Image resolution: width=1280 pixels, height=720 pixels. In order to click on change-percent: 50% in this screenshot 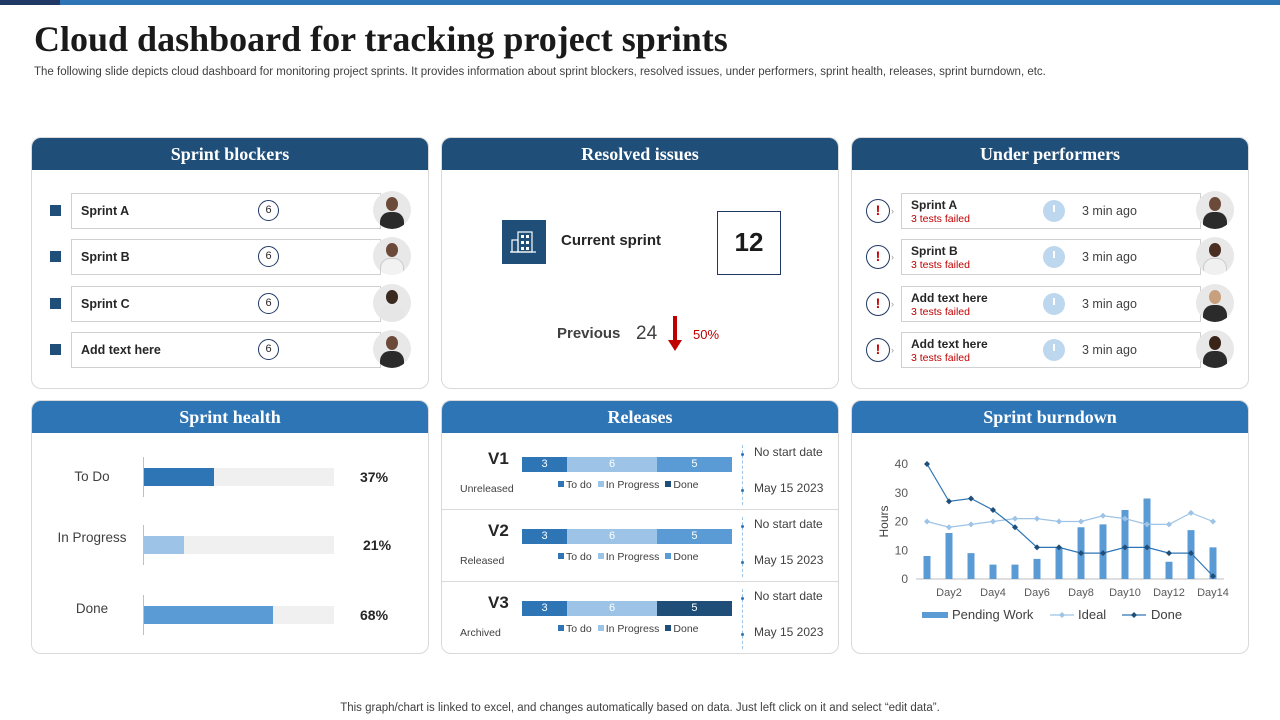, I will do `click(706, 334)`.